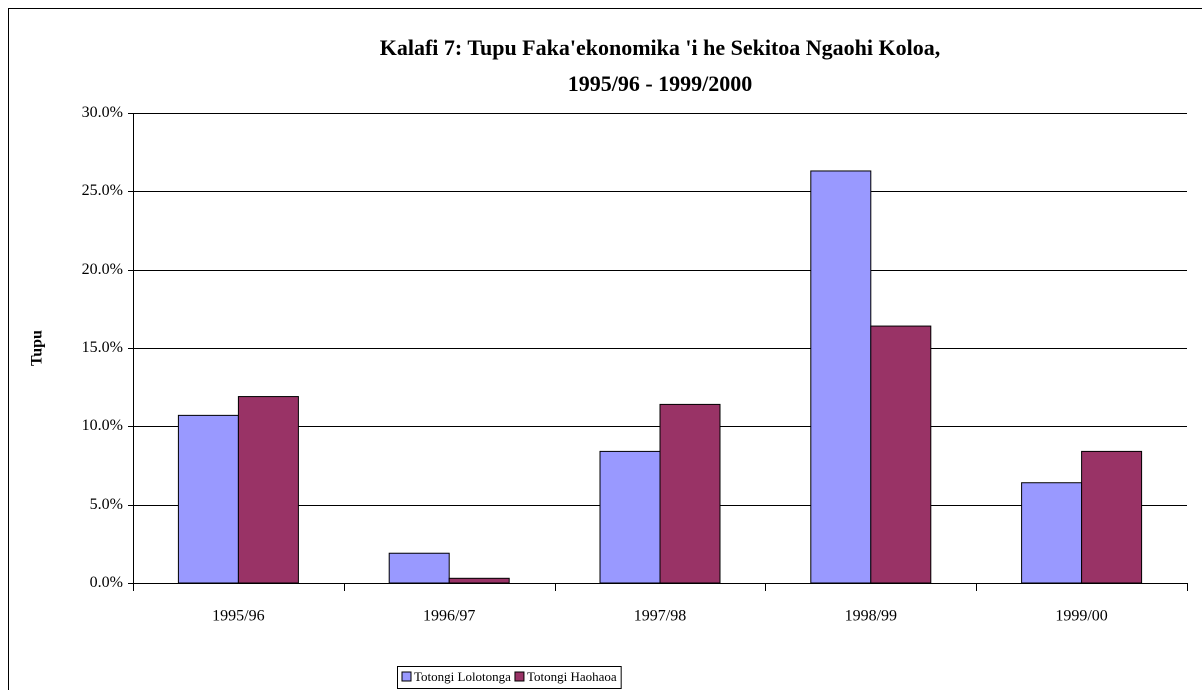 The width and height of the screenshot is (1202, 690). Describe the element at coordinates (106, 582) in the screenshot. I see `y-tick-label: 0.0%` at that location.